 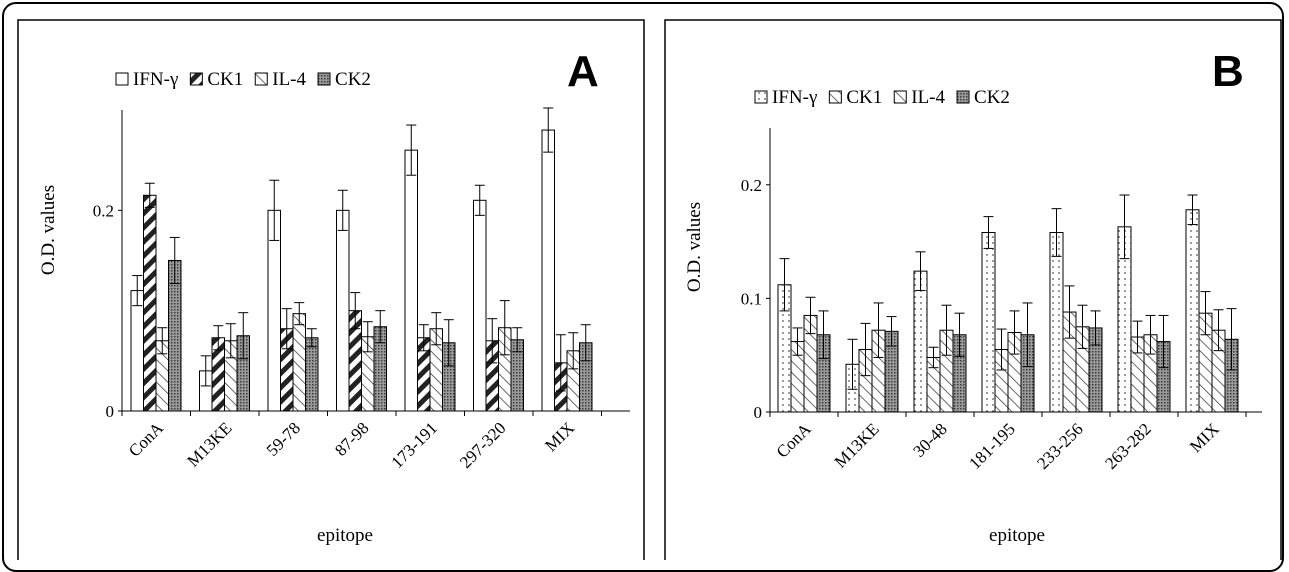 I want to click on x-tick-label: 181-195, so click(x=992, y=446).